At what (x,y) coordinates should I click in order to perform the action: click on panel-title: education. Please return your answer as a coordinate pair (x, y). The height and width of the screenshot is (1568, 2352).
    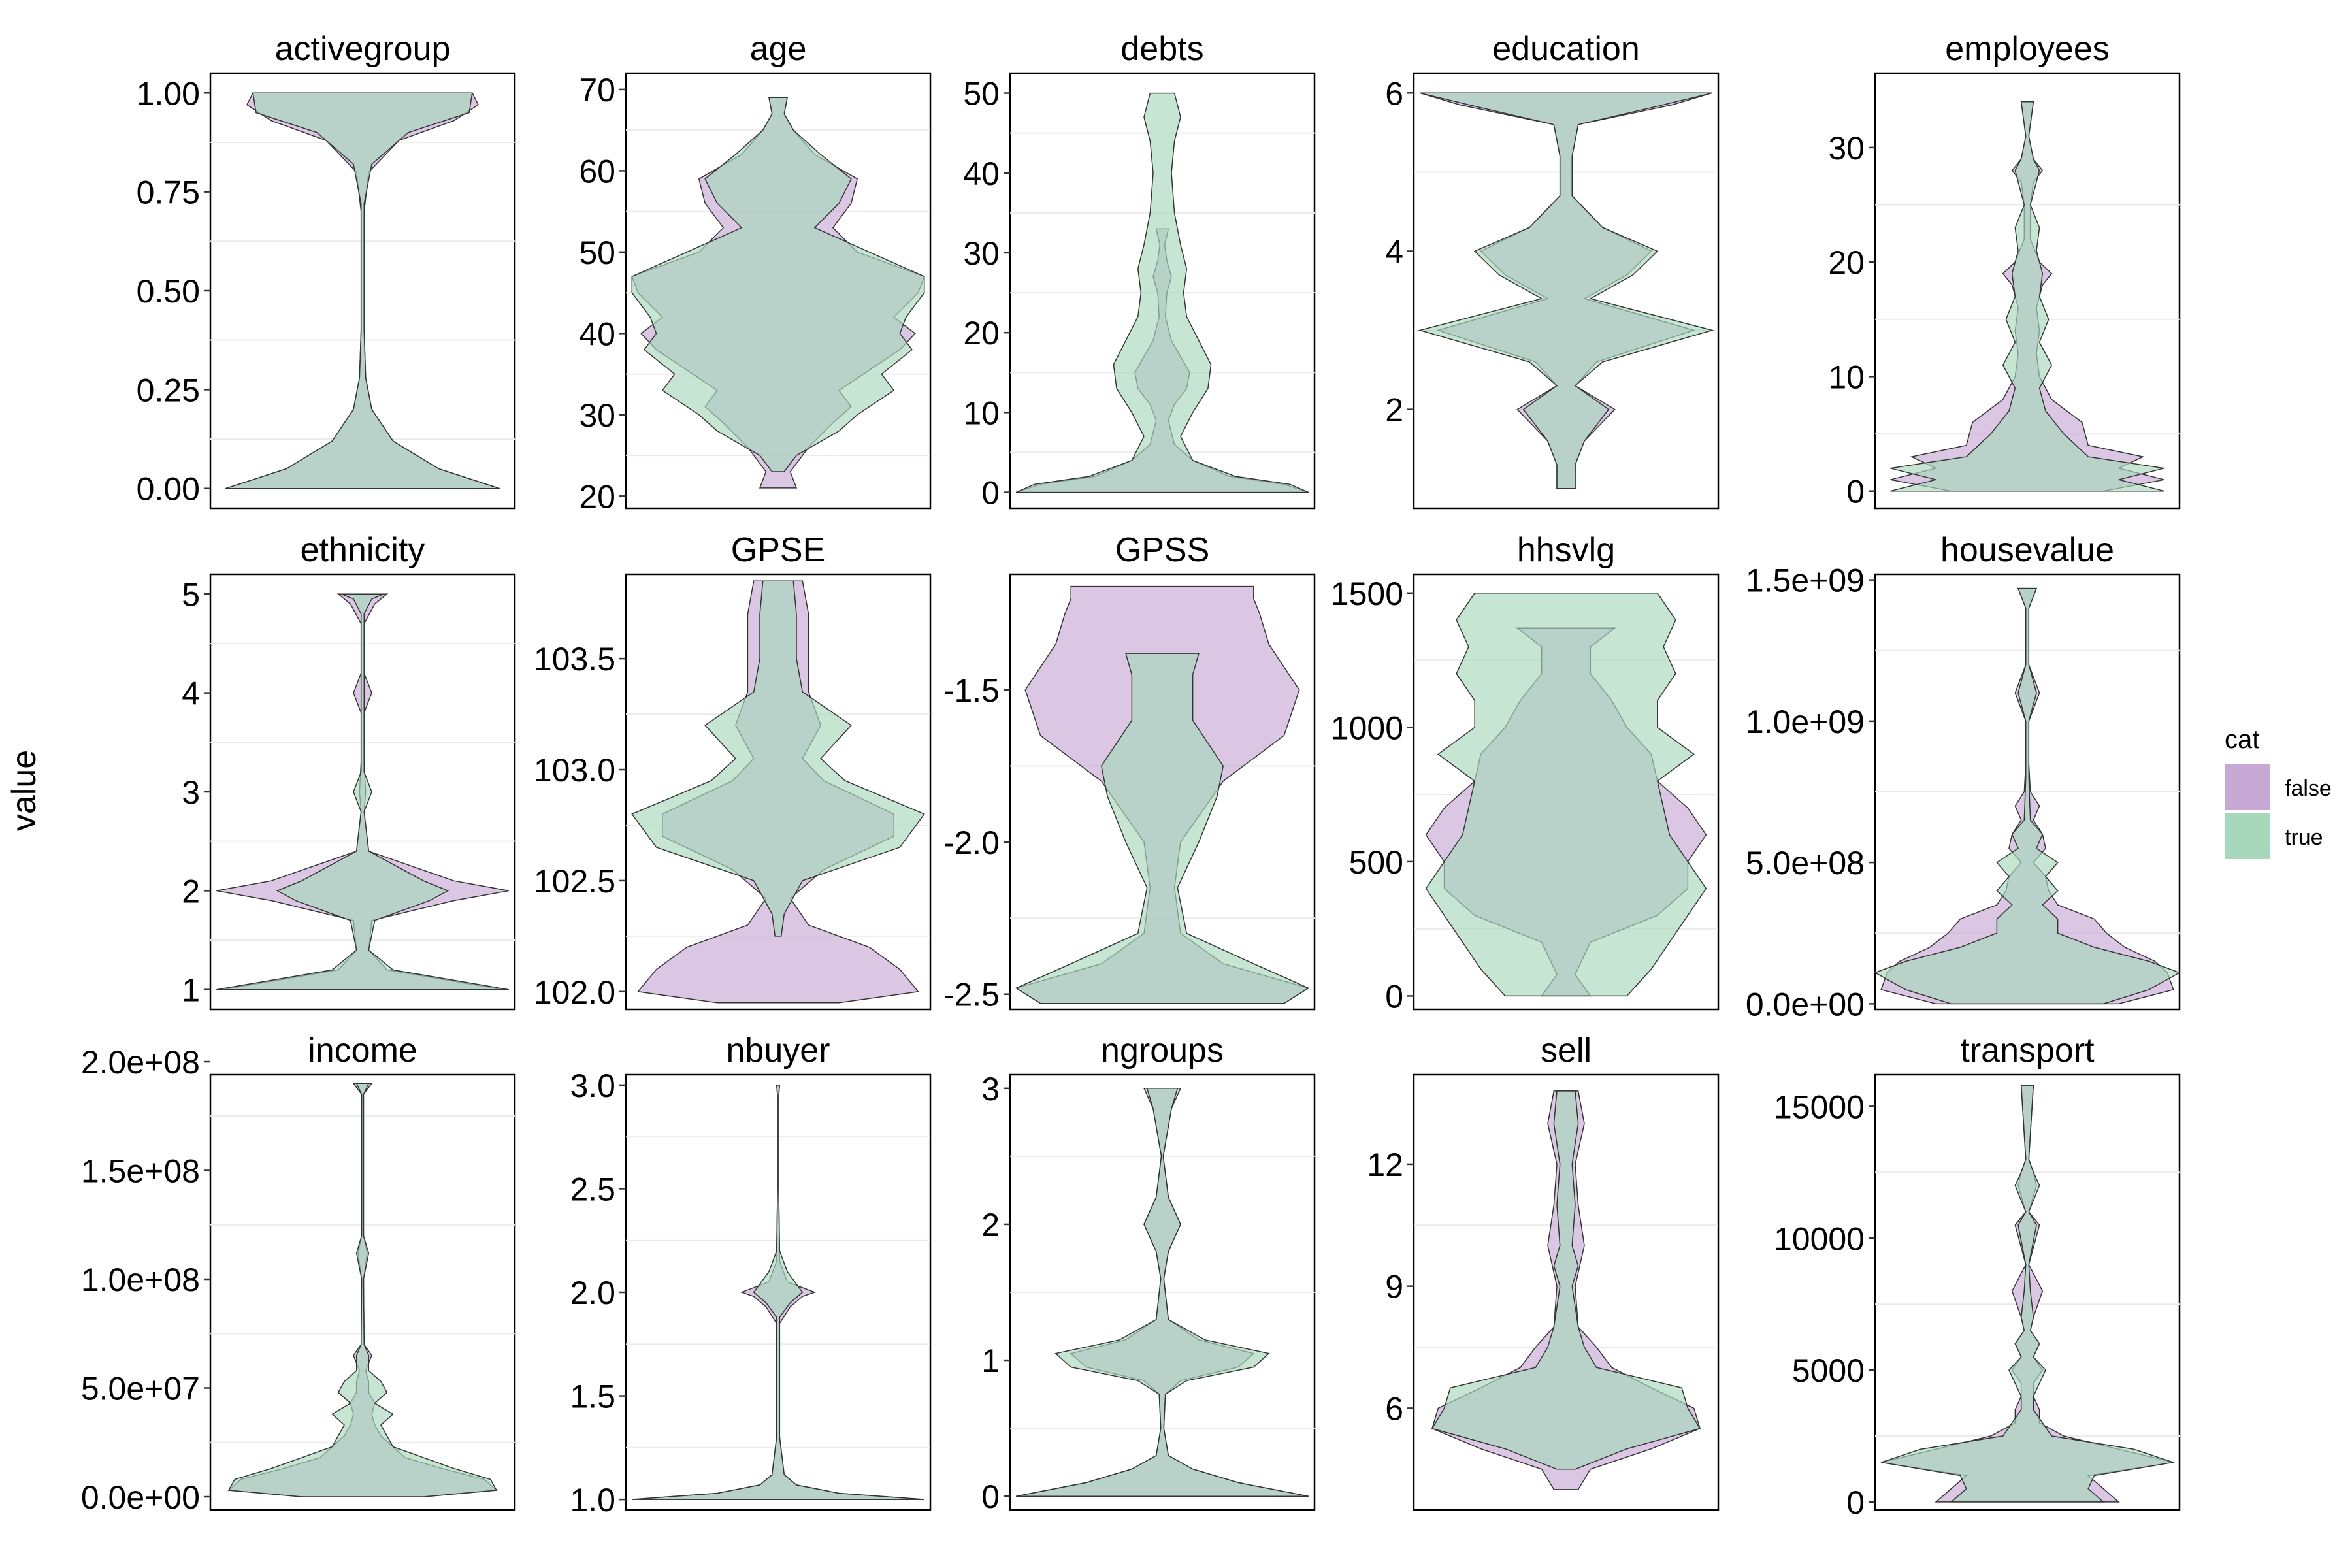
    Looking at the image, I should click on (1566, 49).